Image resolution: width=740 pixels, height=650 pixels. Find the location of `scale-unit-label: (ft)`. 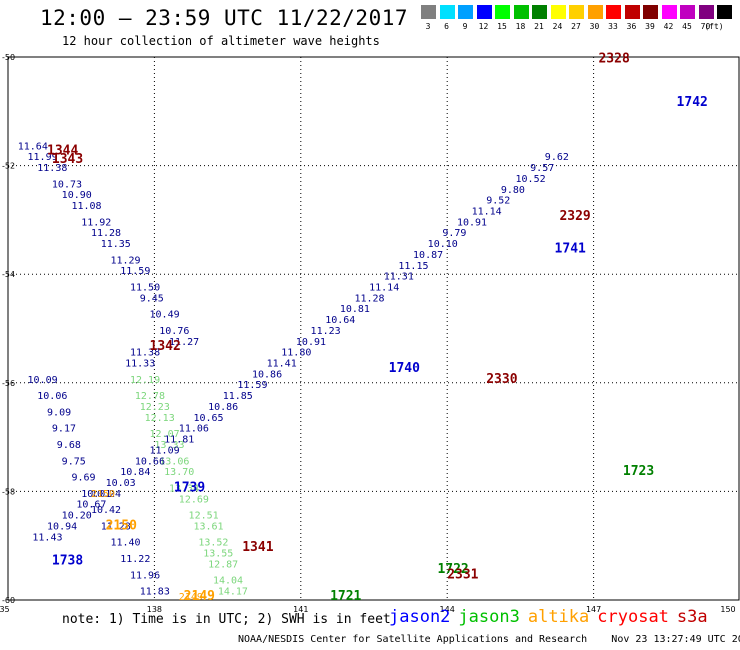

scale-unit-label: (ft) is located at coordinates (714, 26).